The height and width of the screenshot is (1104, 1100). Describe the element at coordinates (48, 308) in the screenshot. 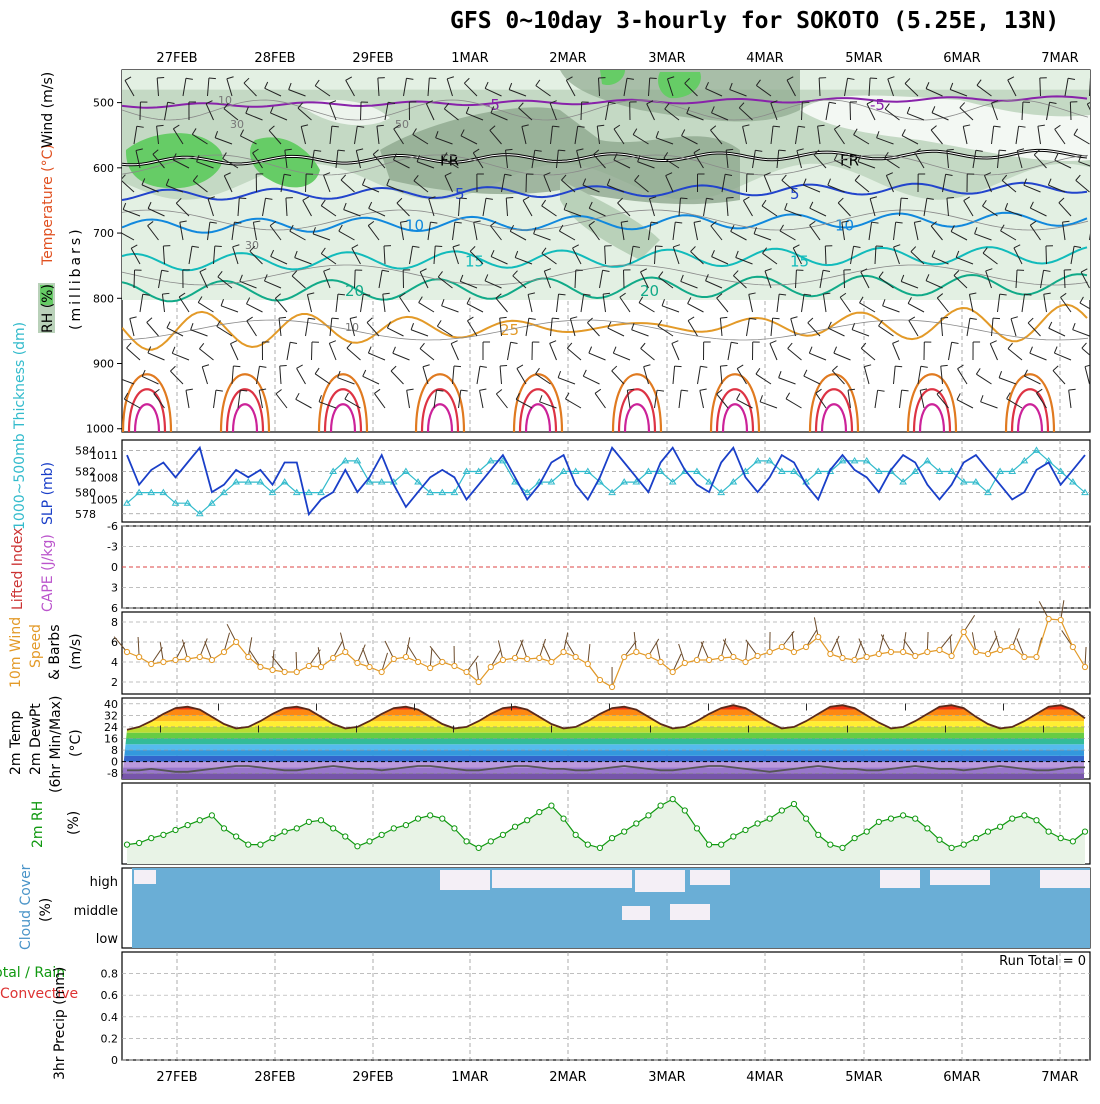

I see `rh-label: RH (%)` at that location.